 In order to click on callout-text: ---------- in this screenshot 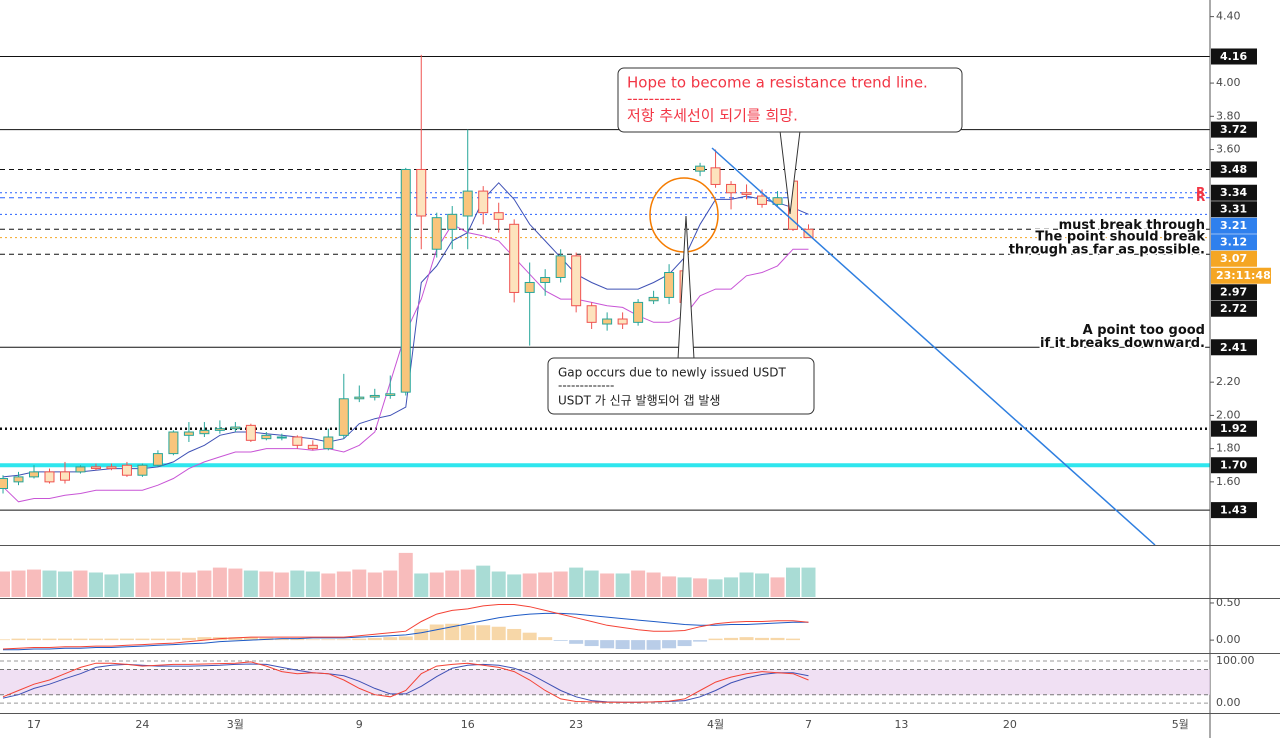, I will do `click(654, 99)`.